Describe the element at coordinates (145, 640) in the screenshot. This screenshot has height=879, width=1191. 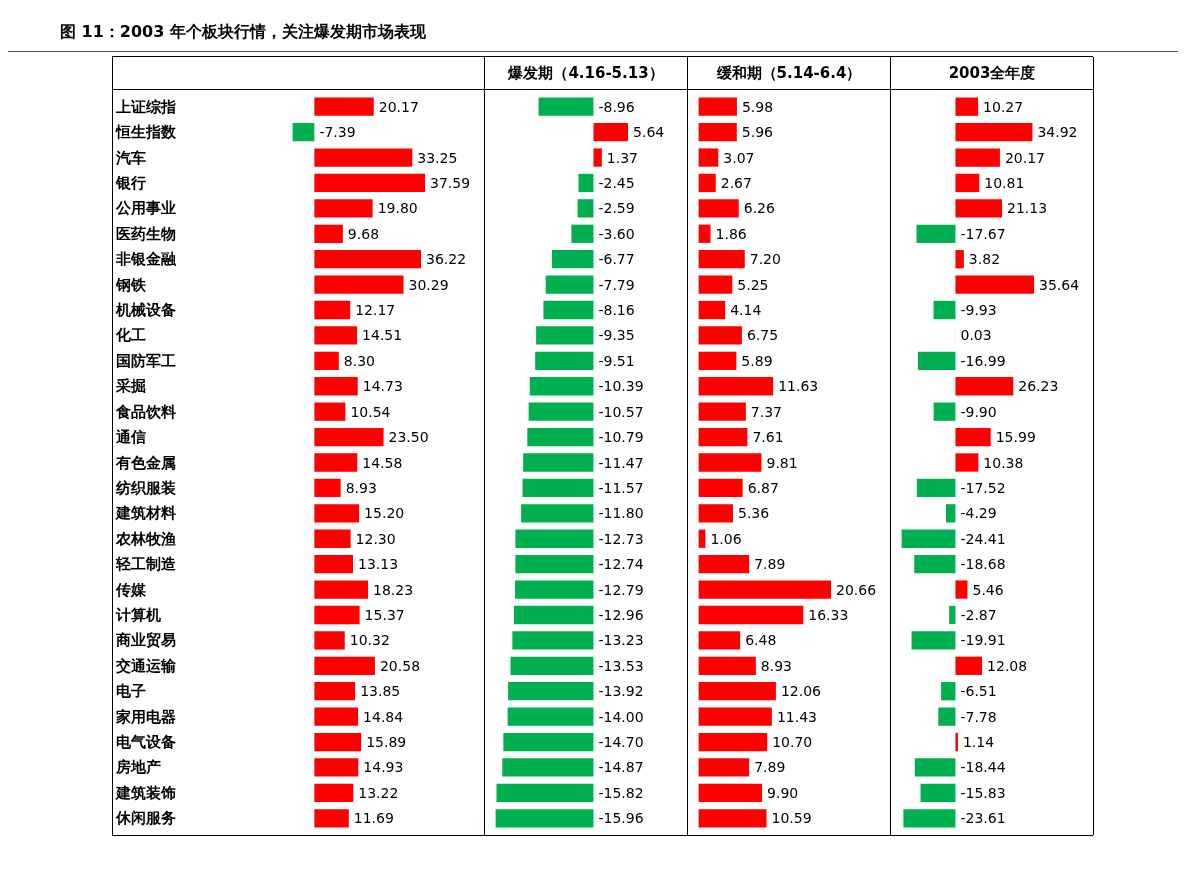
I see `y-tick-label: 商业贸易` at that location.